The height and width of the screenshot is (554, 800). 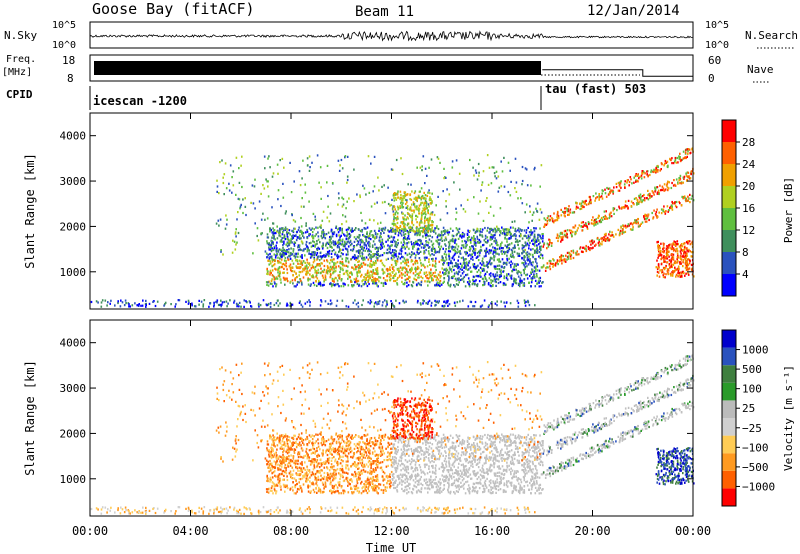 What do you see at coordinates (173, 9) in the screenshot?
I see `station-title: Goose Bay (fitACF)` at bounding box center [173, 9].